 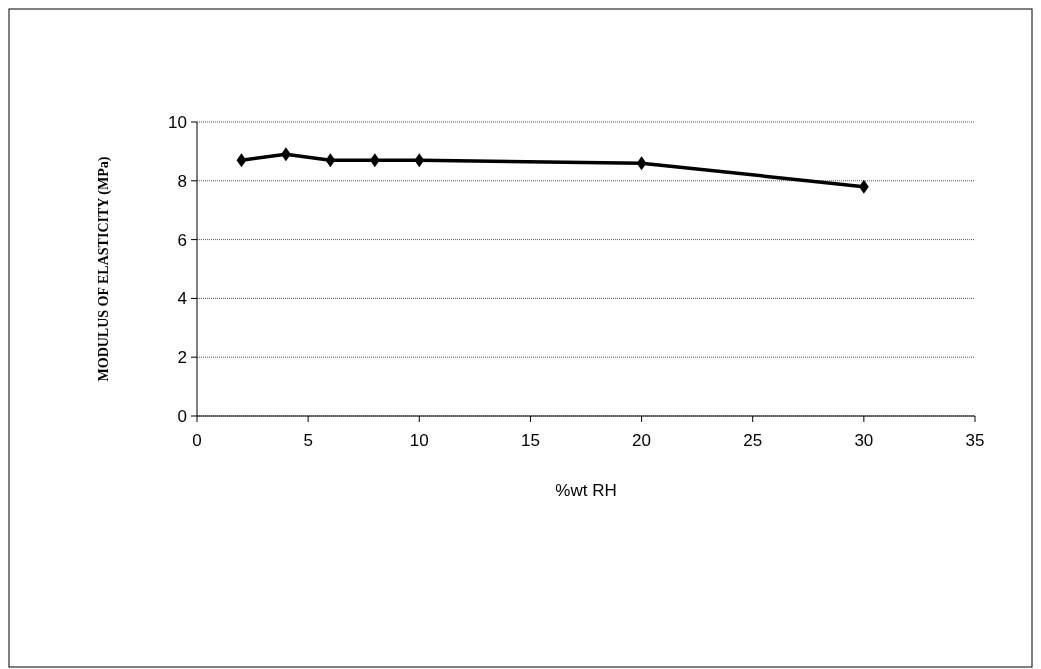 I want to click on y-tick-label: 2, so click(x=182, y=358).